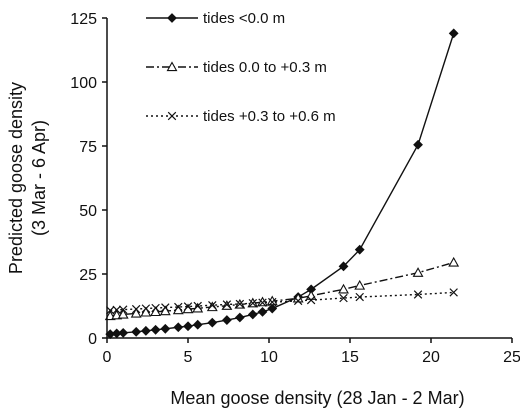 The width and height of the screenshot is (520, 415). Describe the element at coordinates (107, 357) in the screenshot. I see `x-tick-label: 0` at that location.